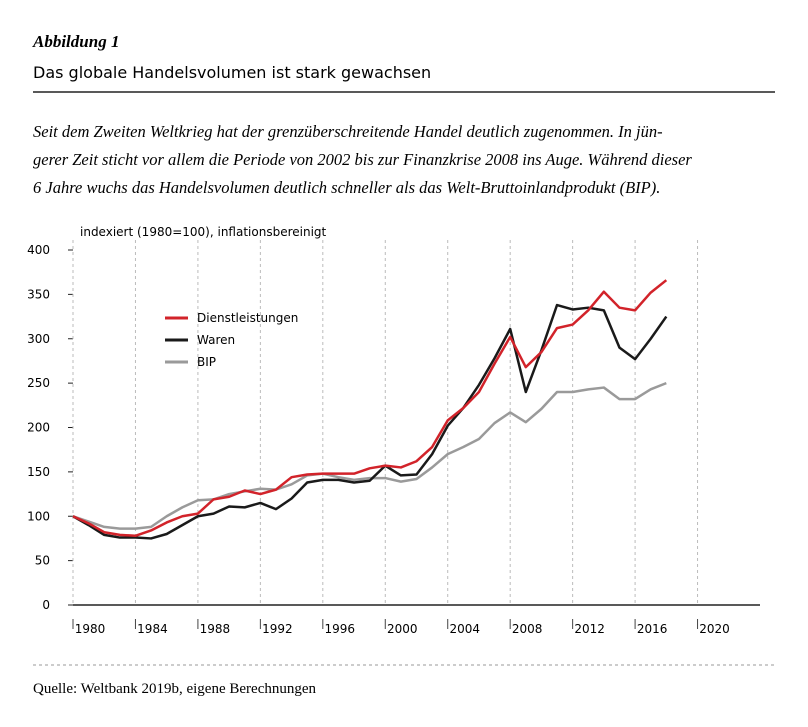  I want to click on x-tick-label: 2016, so click(652, 629).